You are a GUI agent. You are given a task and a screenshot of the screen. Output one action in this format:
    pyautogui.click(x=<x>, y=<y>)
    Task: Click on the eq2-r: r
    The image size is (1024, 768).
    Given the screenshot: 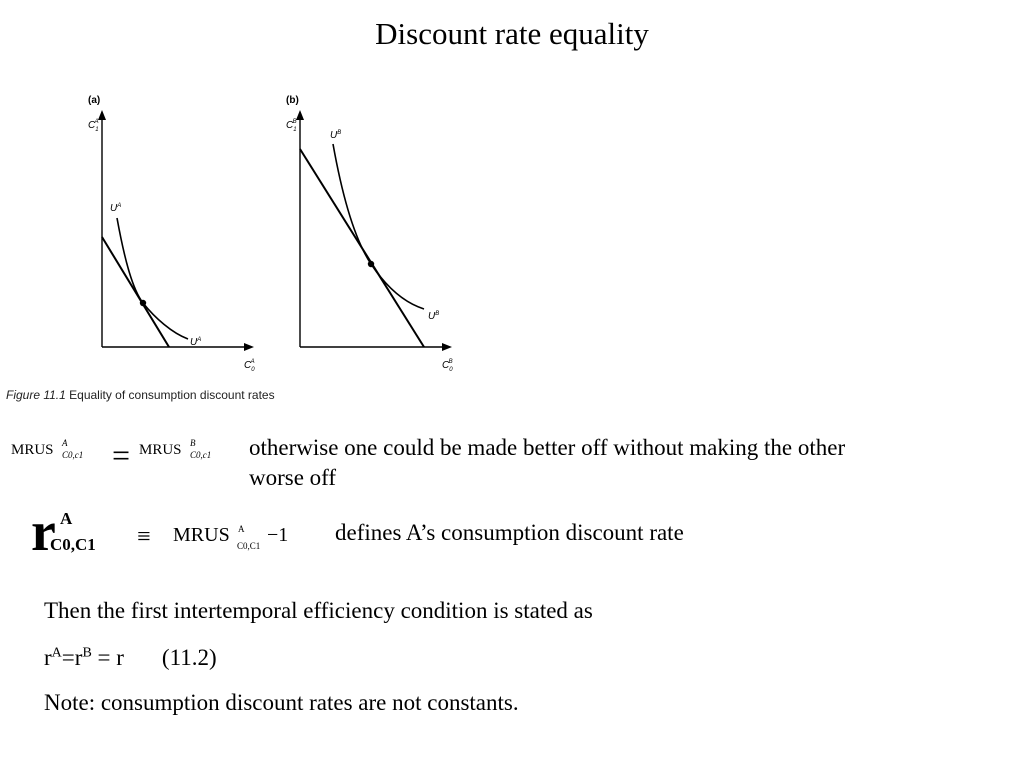 What is the action you would take?
    pyautogui.click(x=43, y=532)
    